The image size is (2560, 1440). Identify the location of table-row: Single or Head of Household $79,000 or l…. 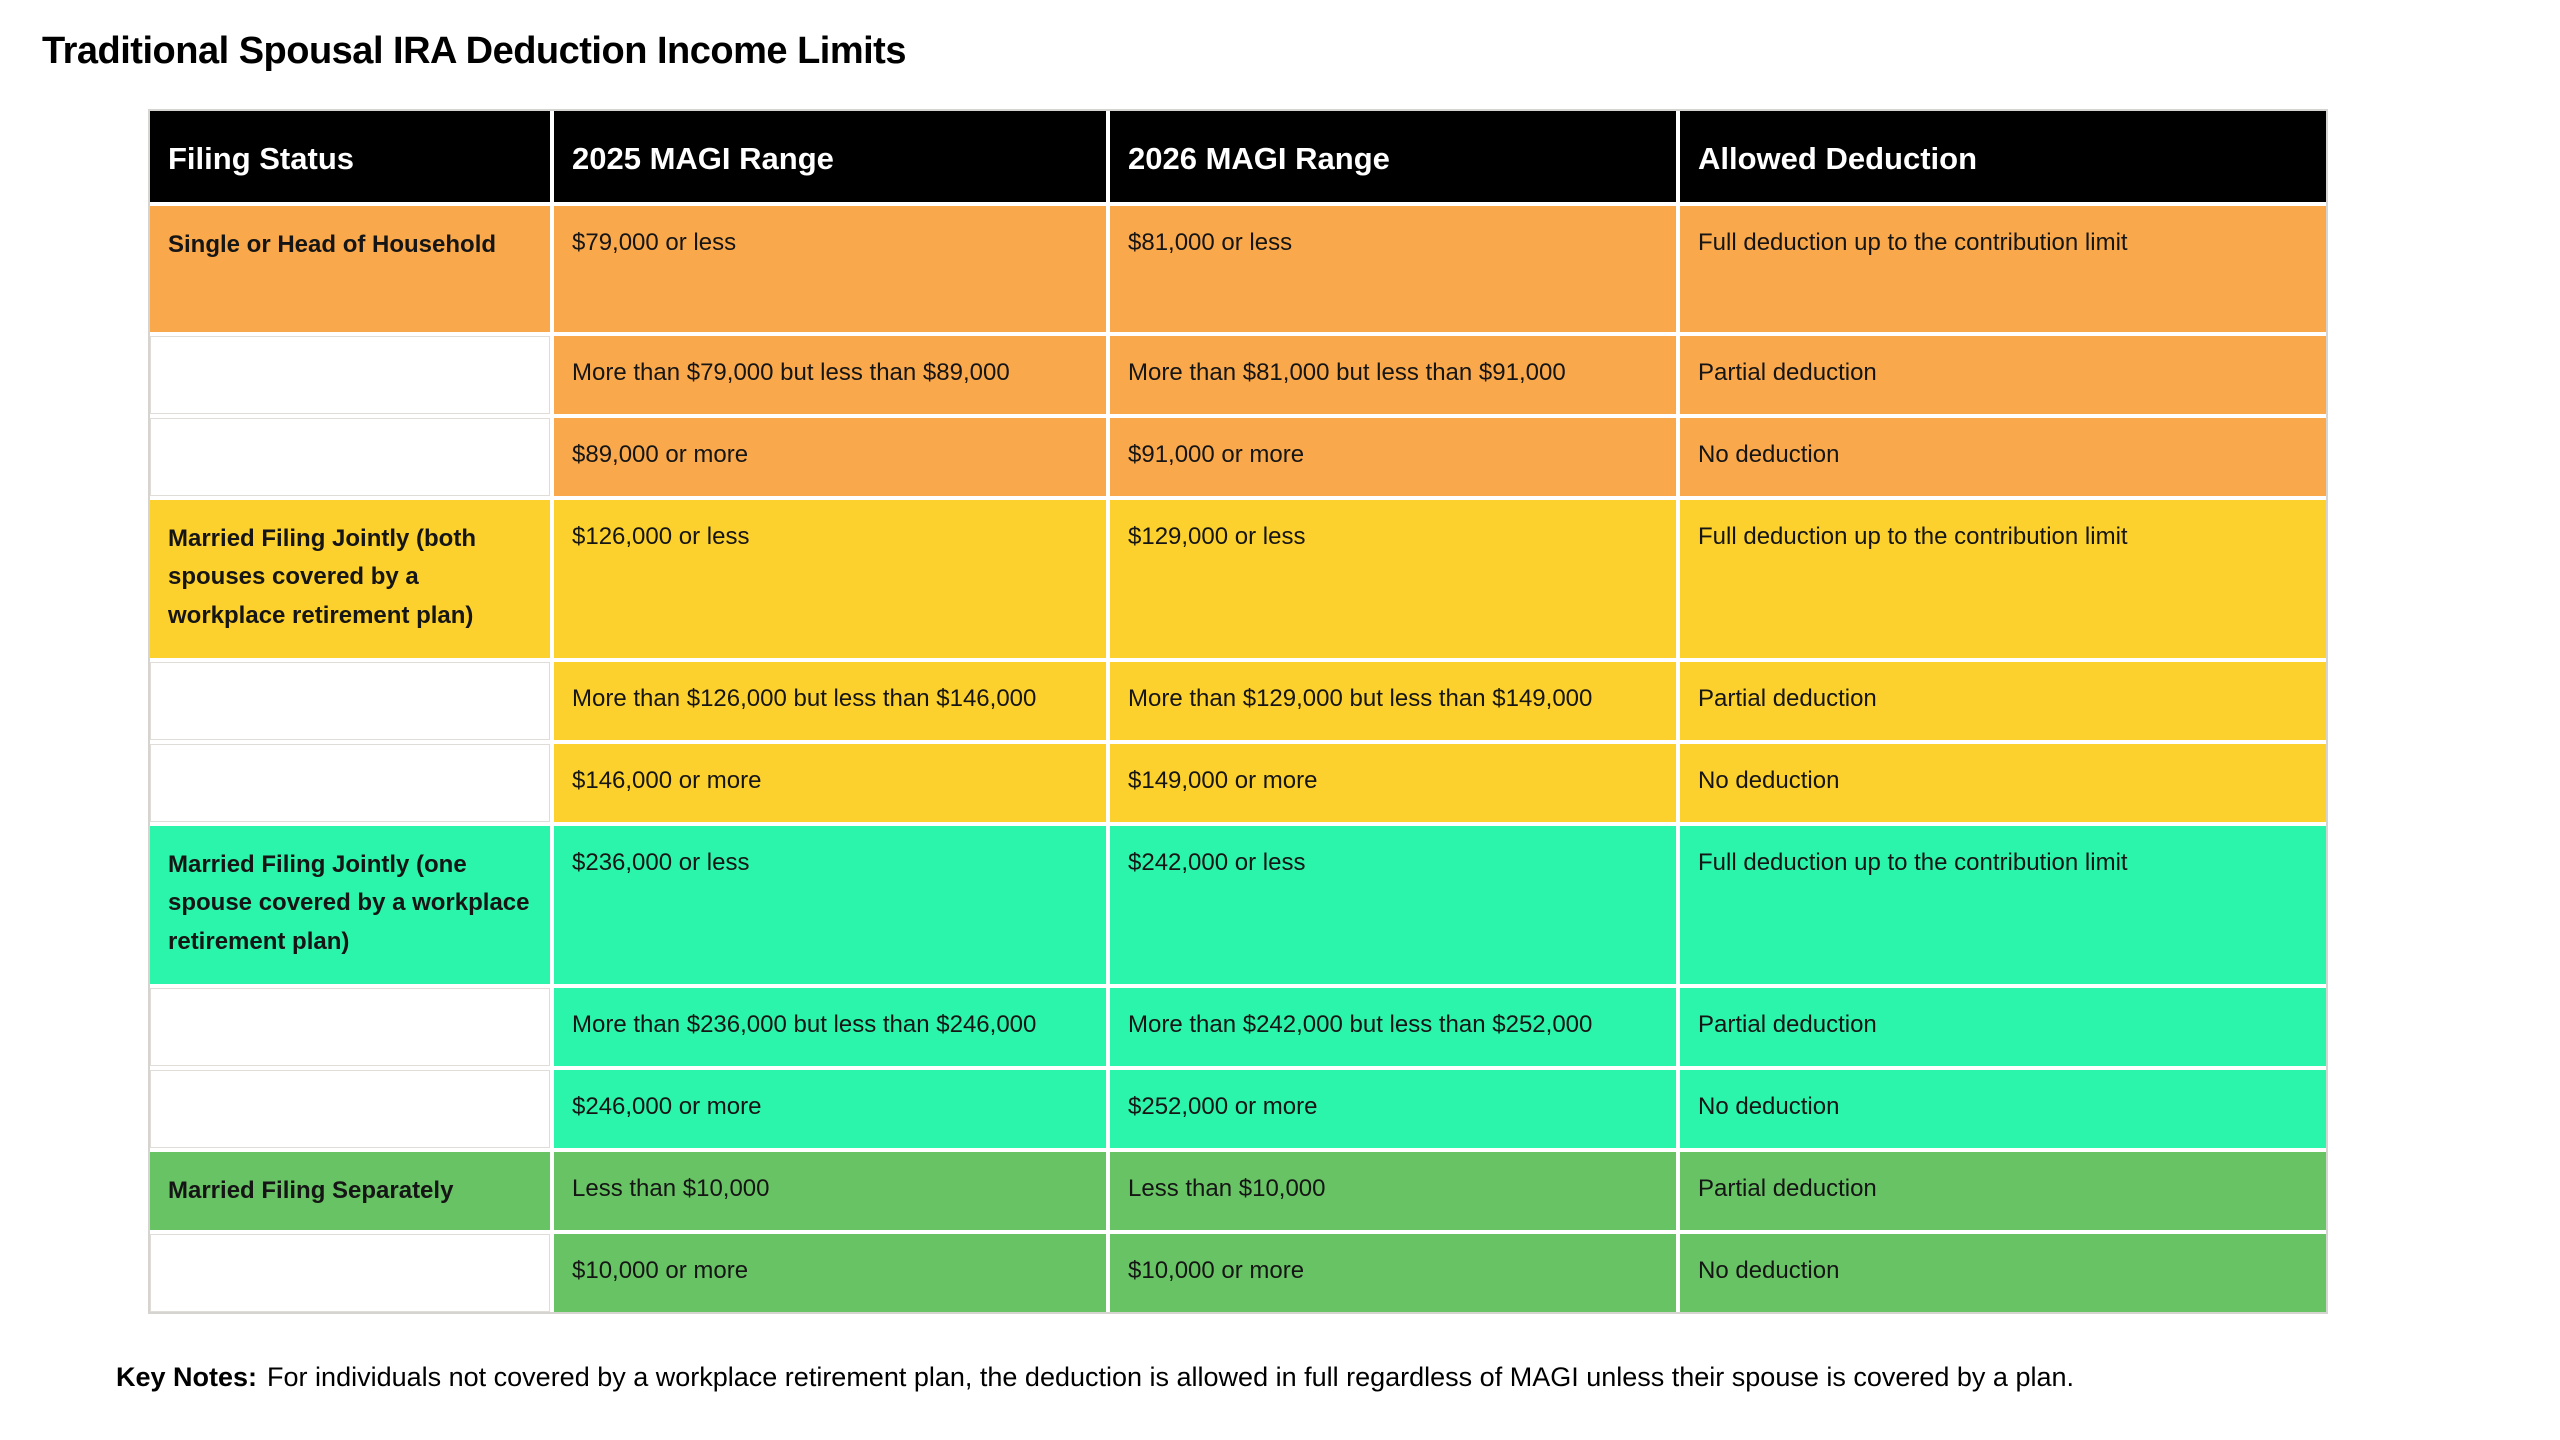
(1238, 268).